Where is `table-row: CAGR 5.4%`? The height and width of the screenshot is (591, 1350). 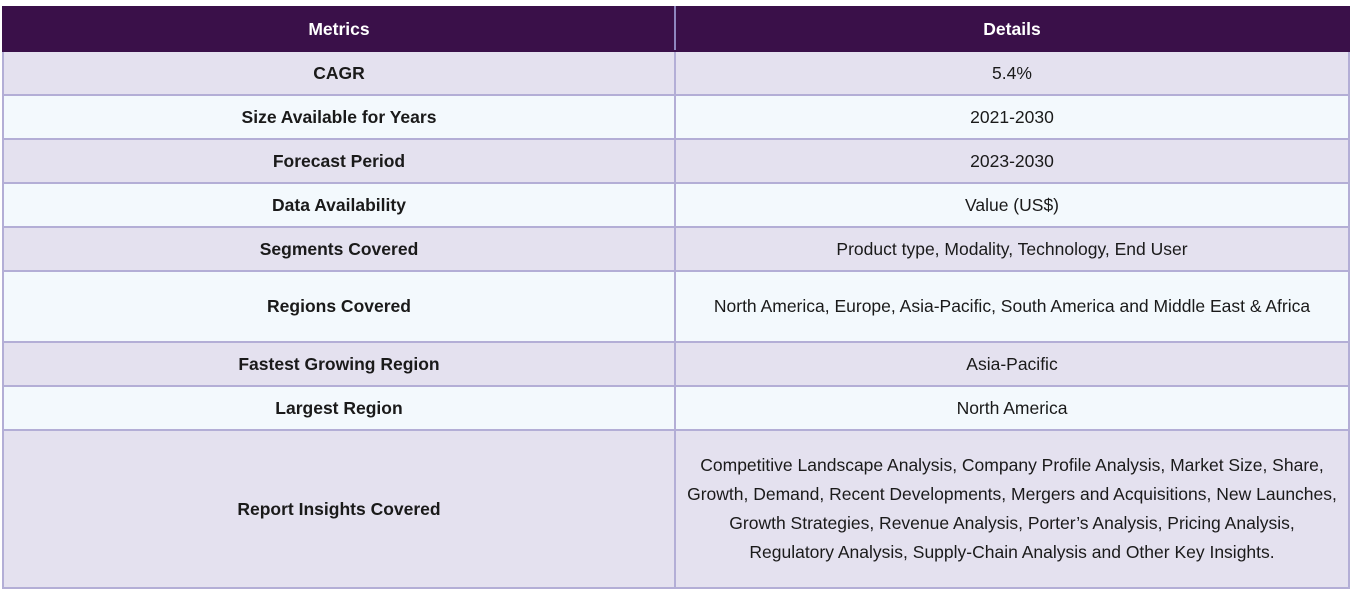 table-row: CAGR 5.4% is located at coordinates (676, 73).